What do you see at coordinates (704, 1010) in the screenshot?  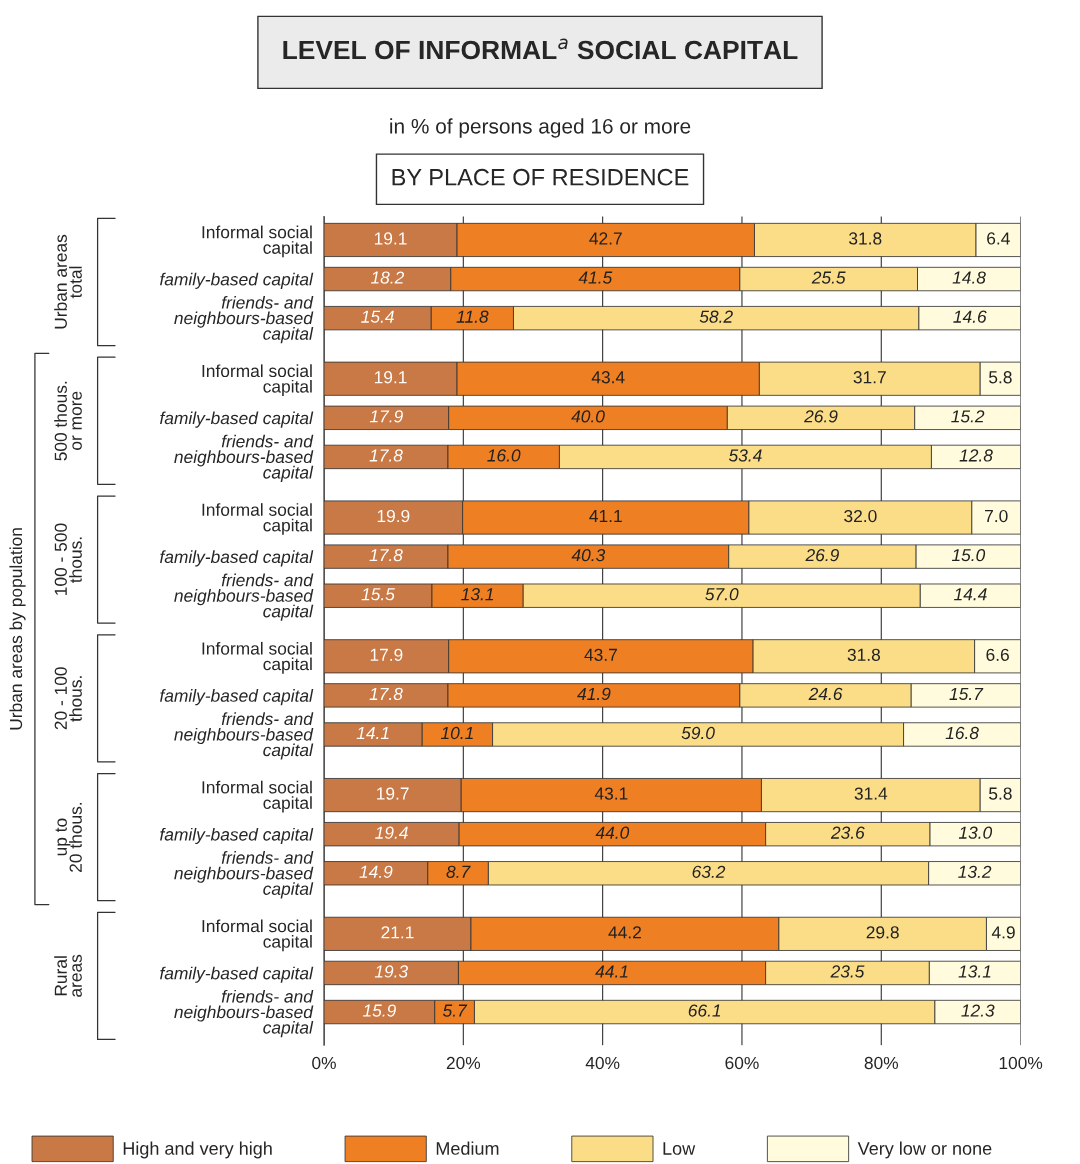 I see `data-label: 66.1` at bounding box center [704, 1010].